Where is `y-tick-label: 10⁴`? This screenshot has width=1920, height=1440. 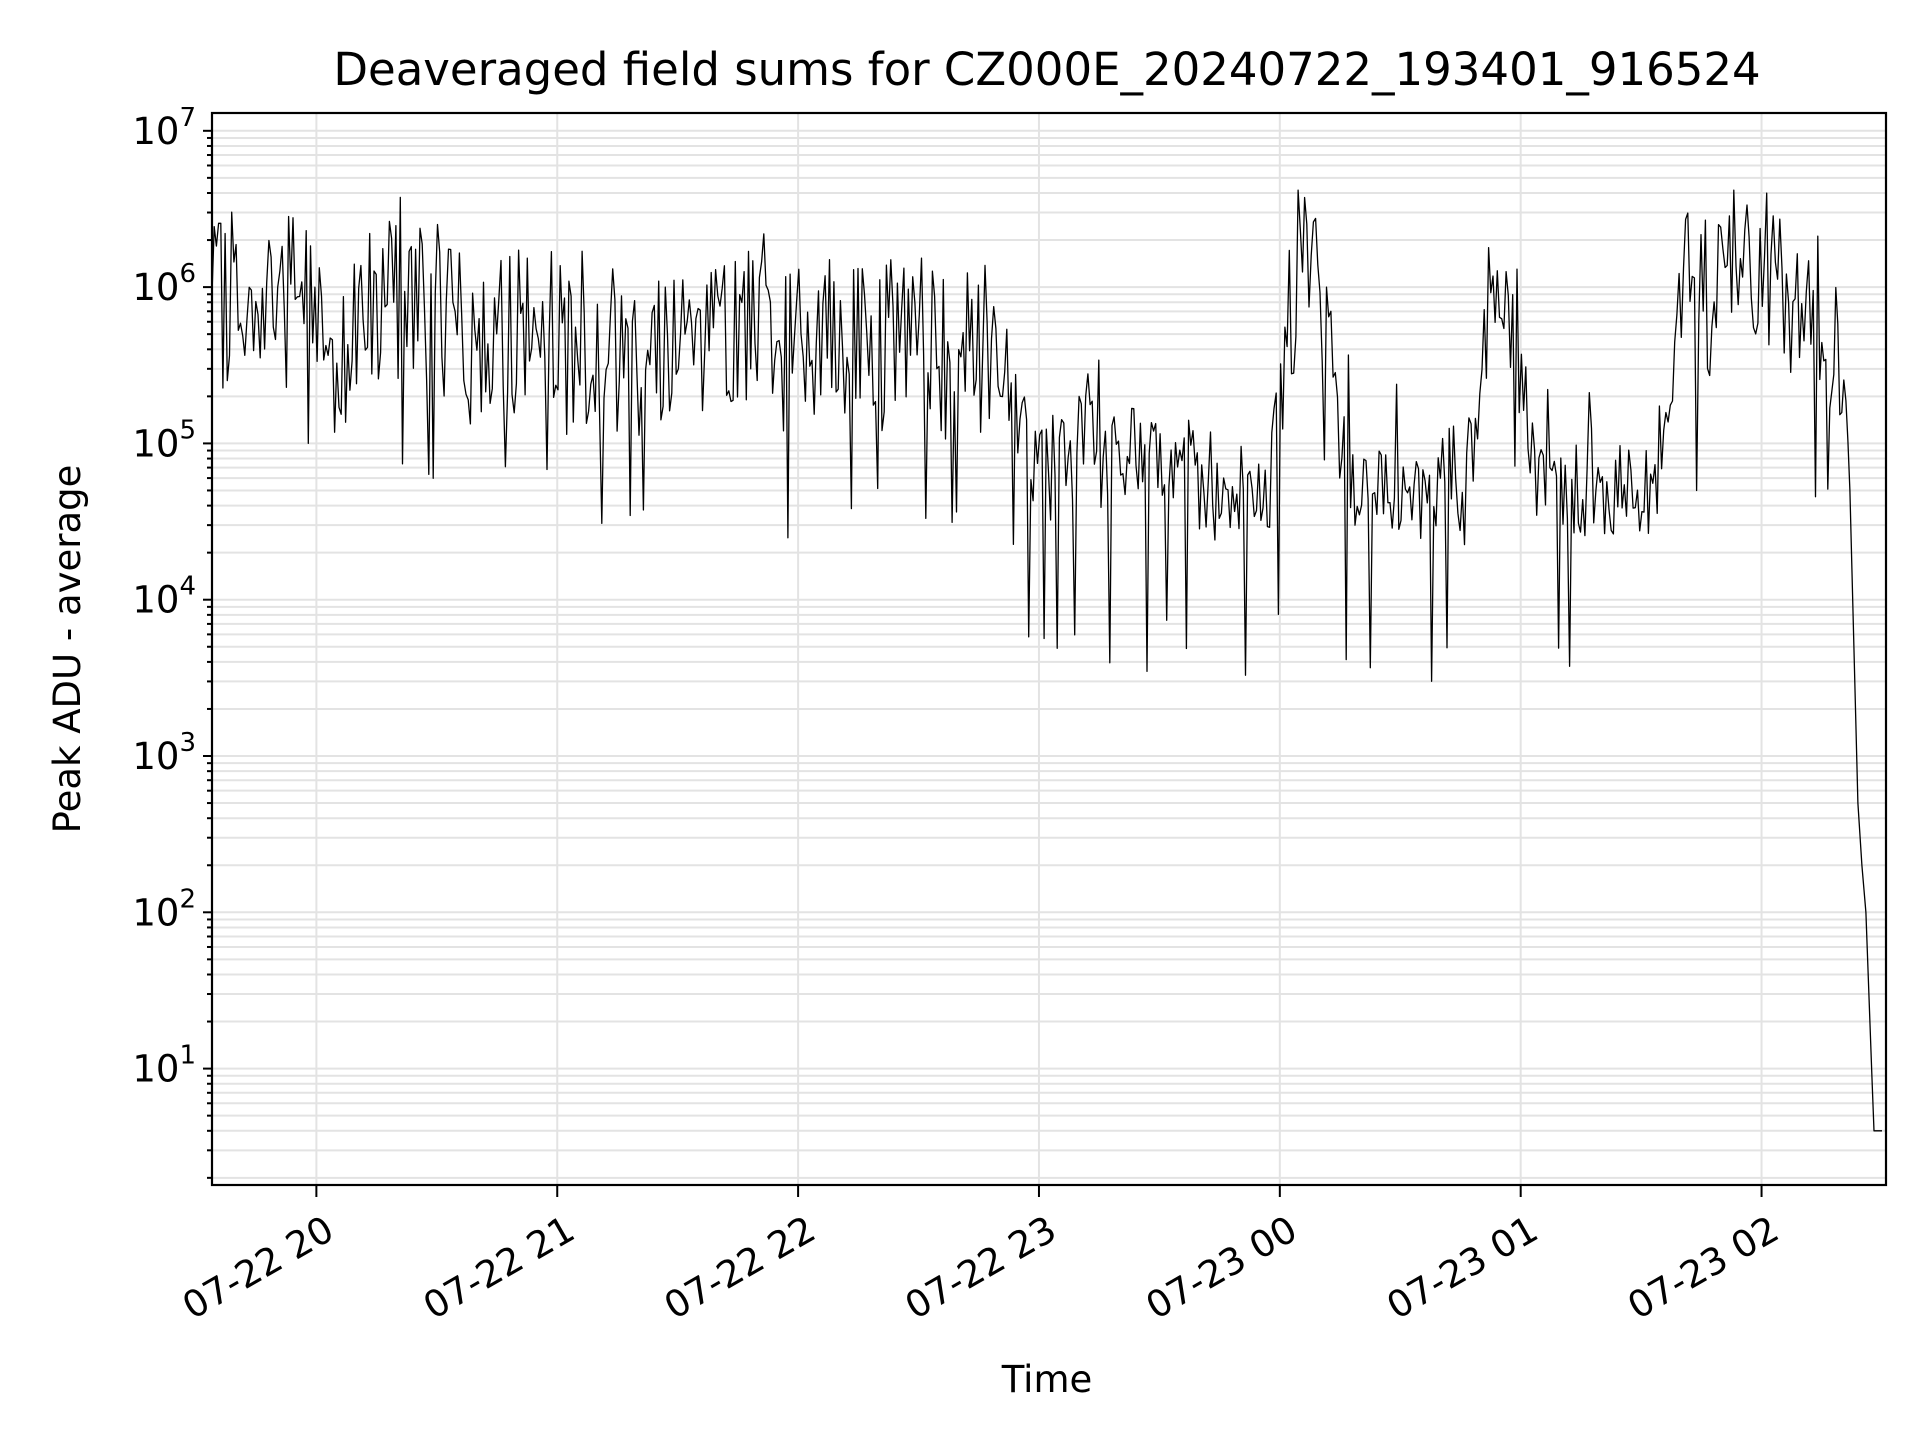 y-tick-label: 10⁴ is located at coordinates (164, 597).